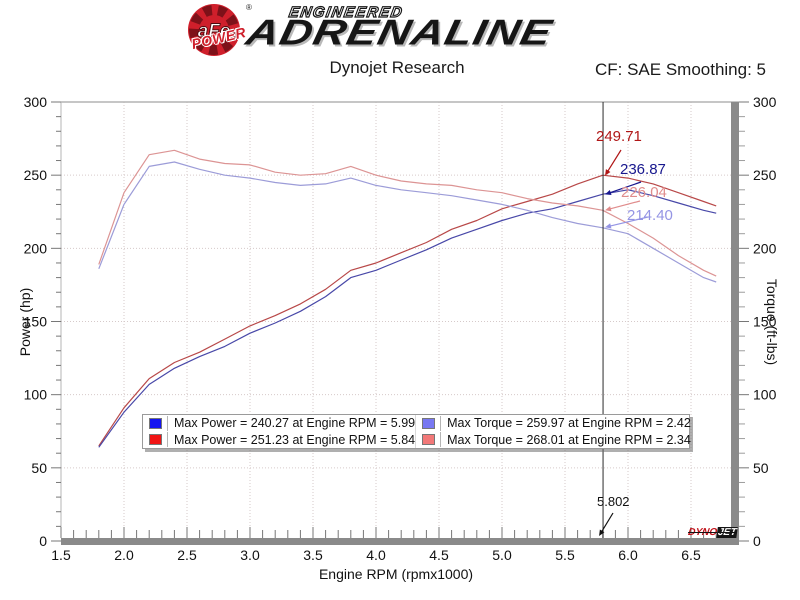  Describe the element at coordinates (124, 555) in the screenshot. I see `svg-text: 2.0` at that location.